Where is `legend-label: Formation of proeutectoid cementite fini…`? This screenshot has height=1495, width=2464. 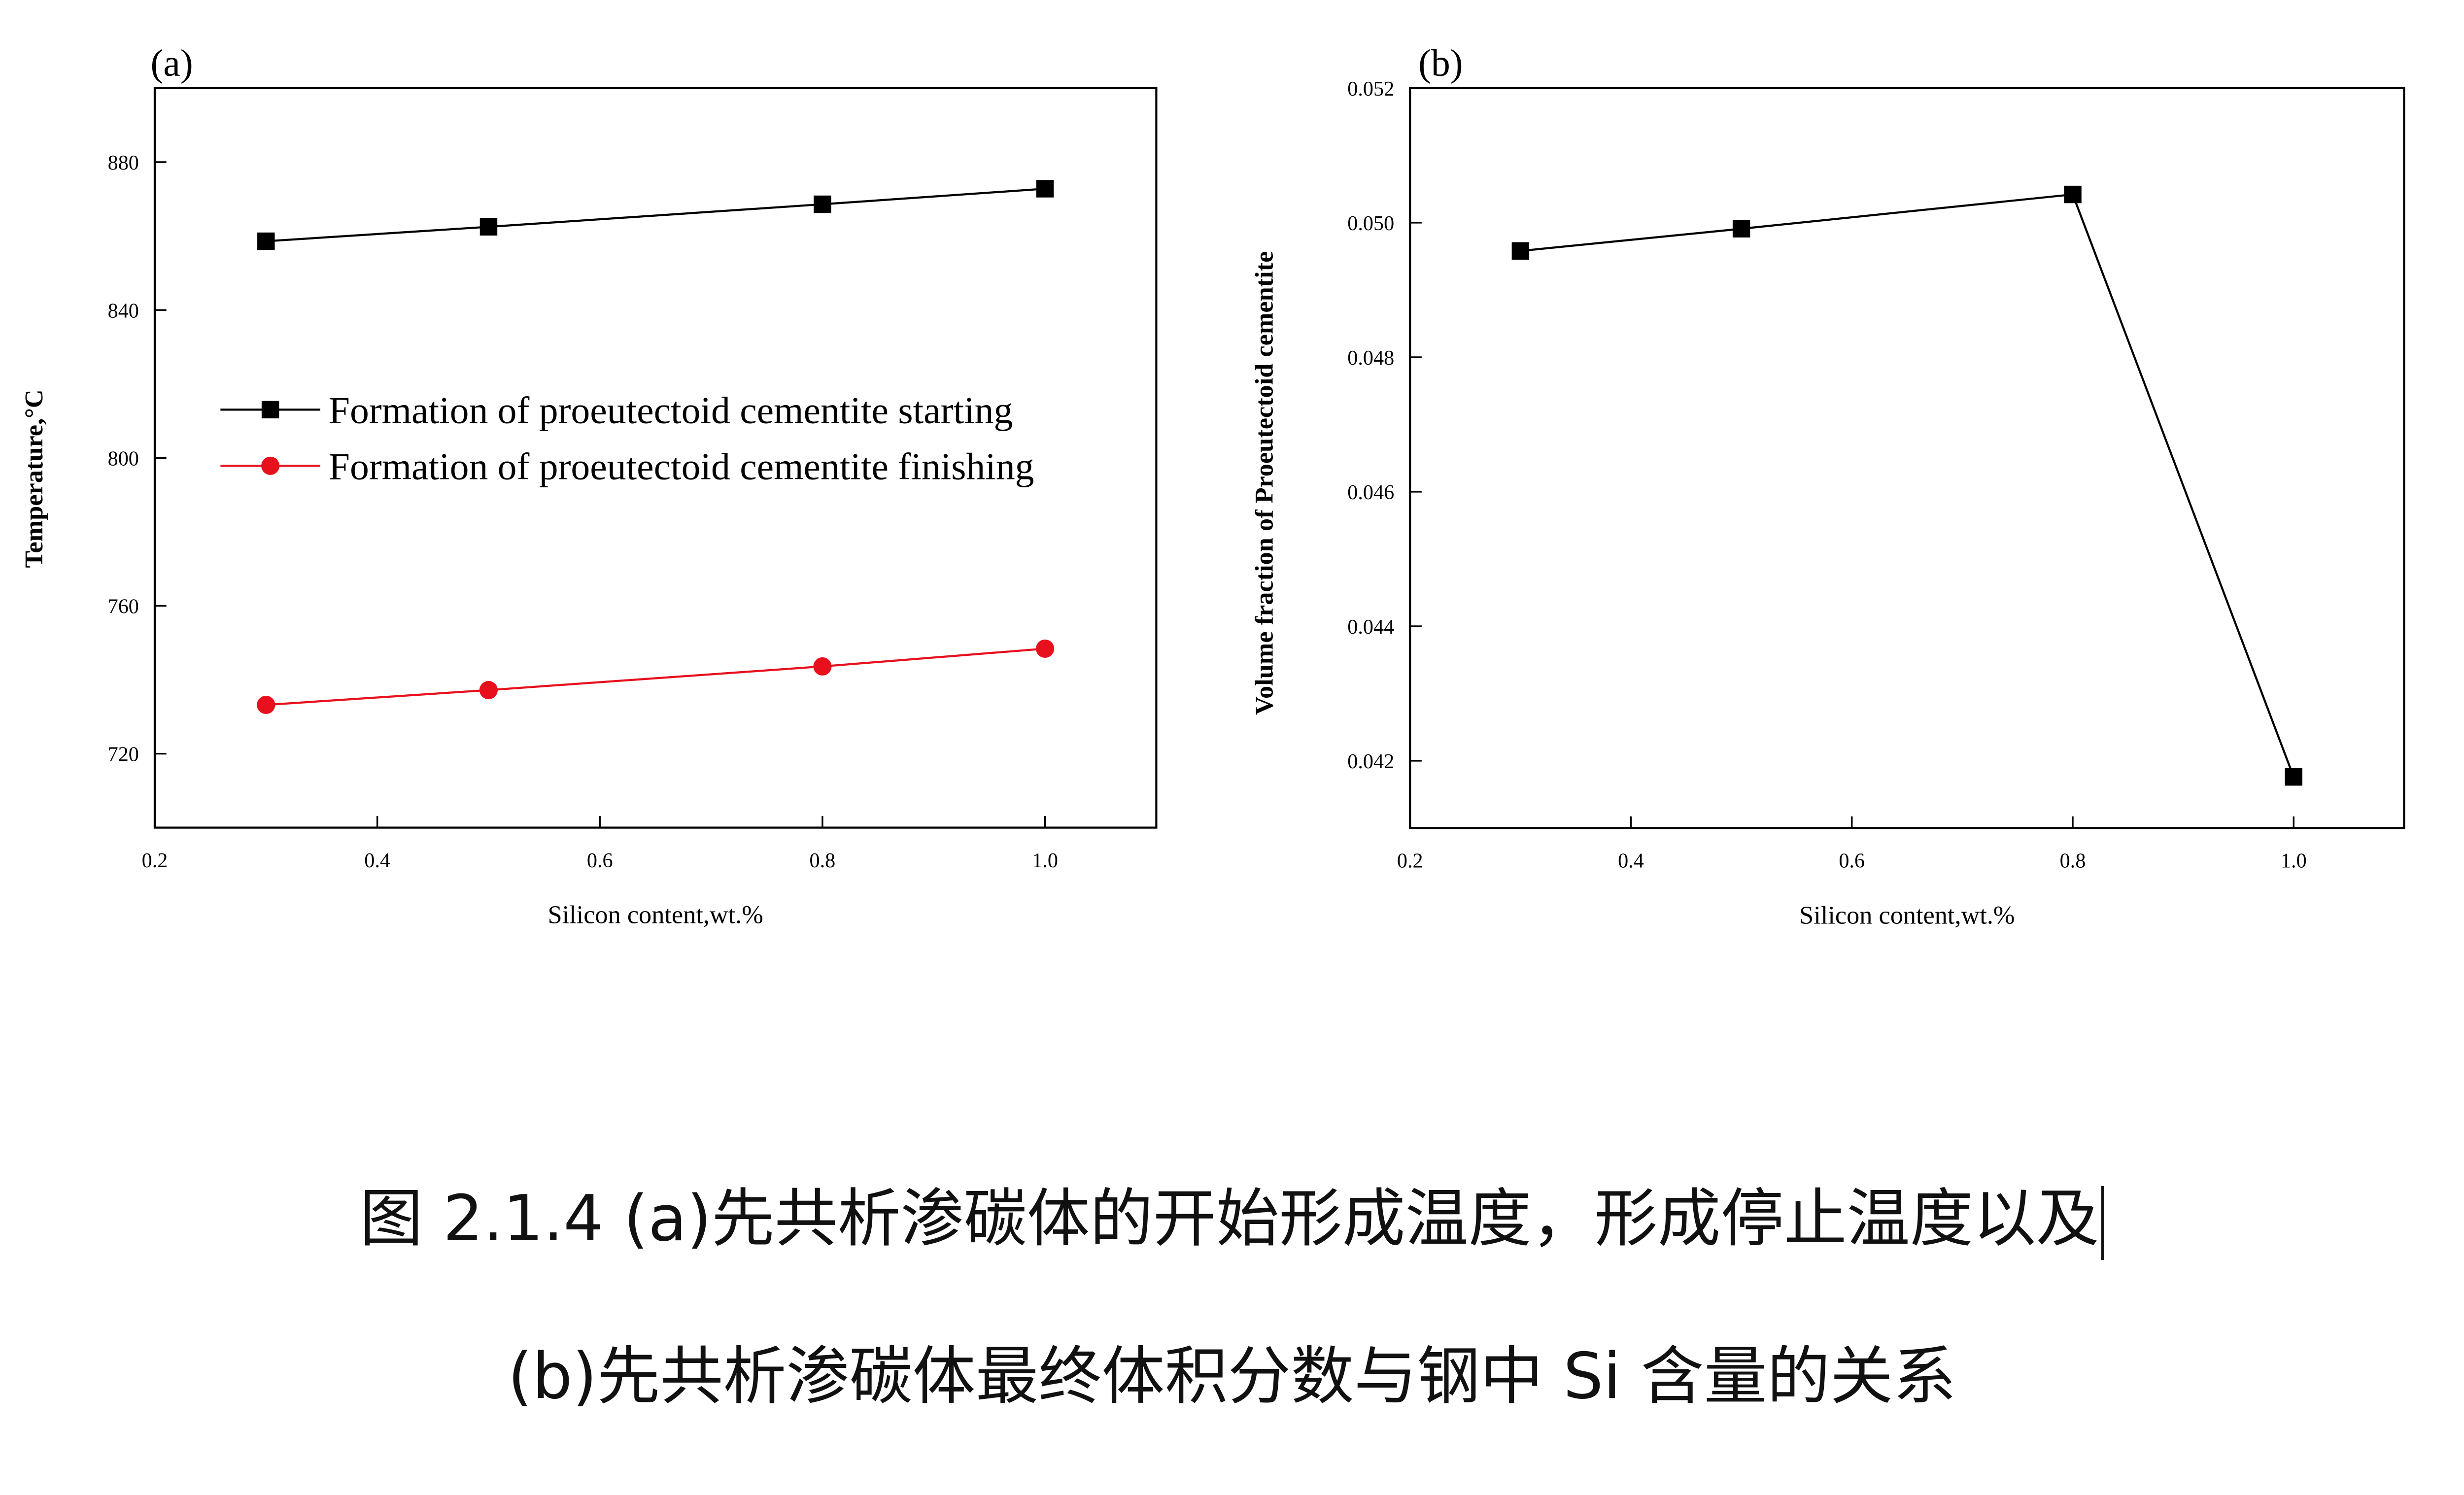
legend-label: Formation of proeutectoid cementite fini… is located at coordinates (681, 466).